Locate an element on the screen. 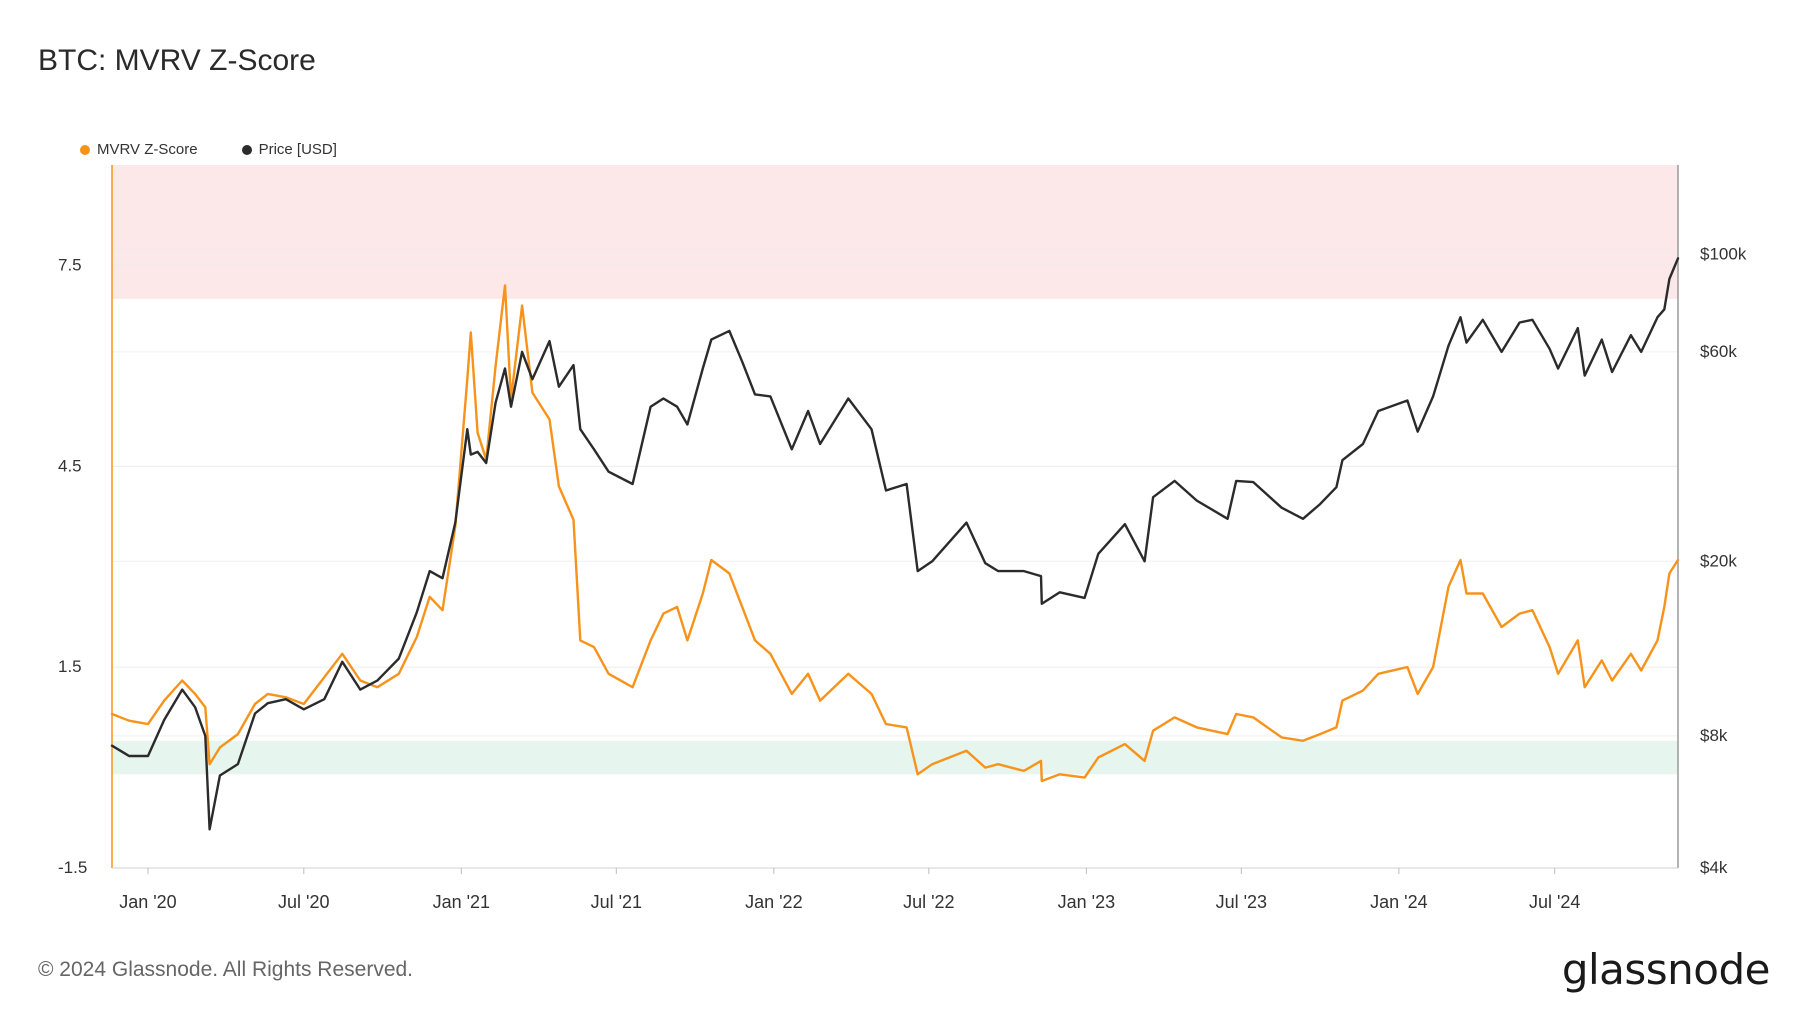 This screenshot has height=1013, width=1800. legend-item-price: Price [USD] is located at coordinates (289, 149).